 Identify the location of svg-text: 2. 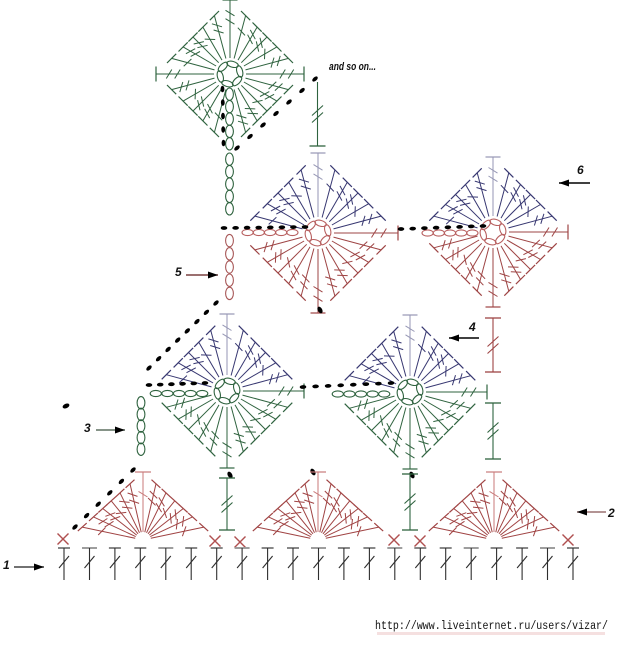
(611, 513).